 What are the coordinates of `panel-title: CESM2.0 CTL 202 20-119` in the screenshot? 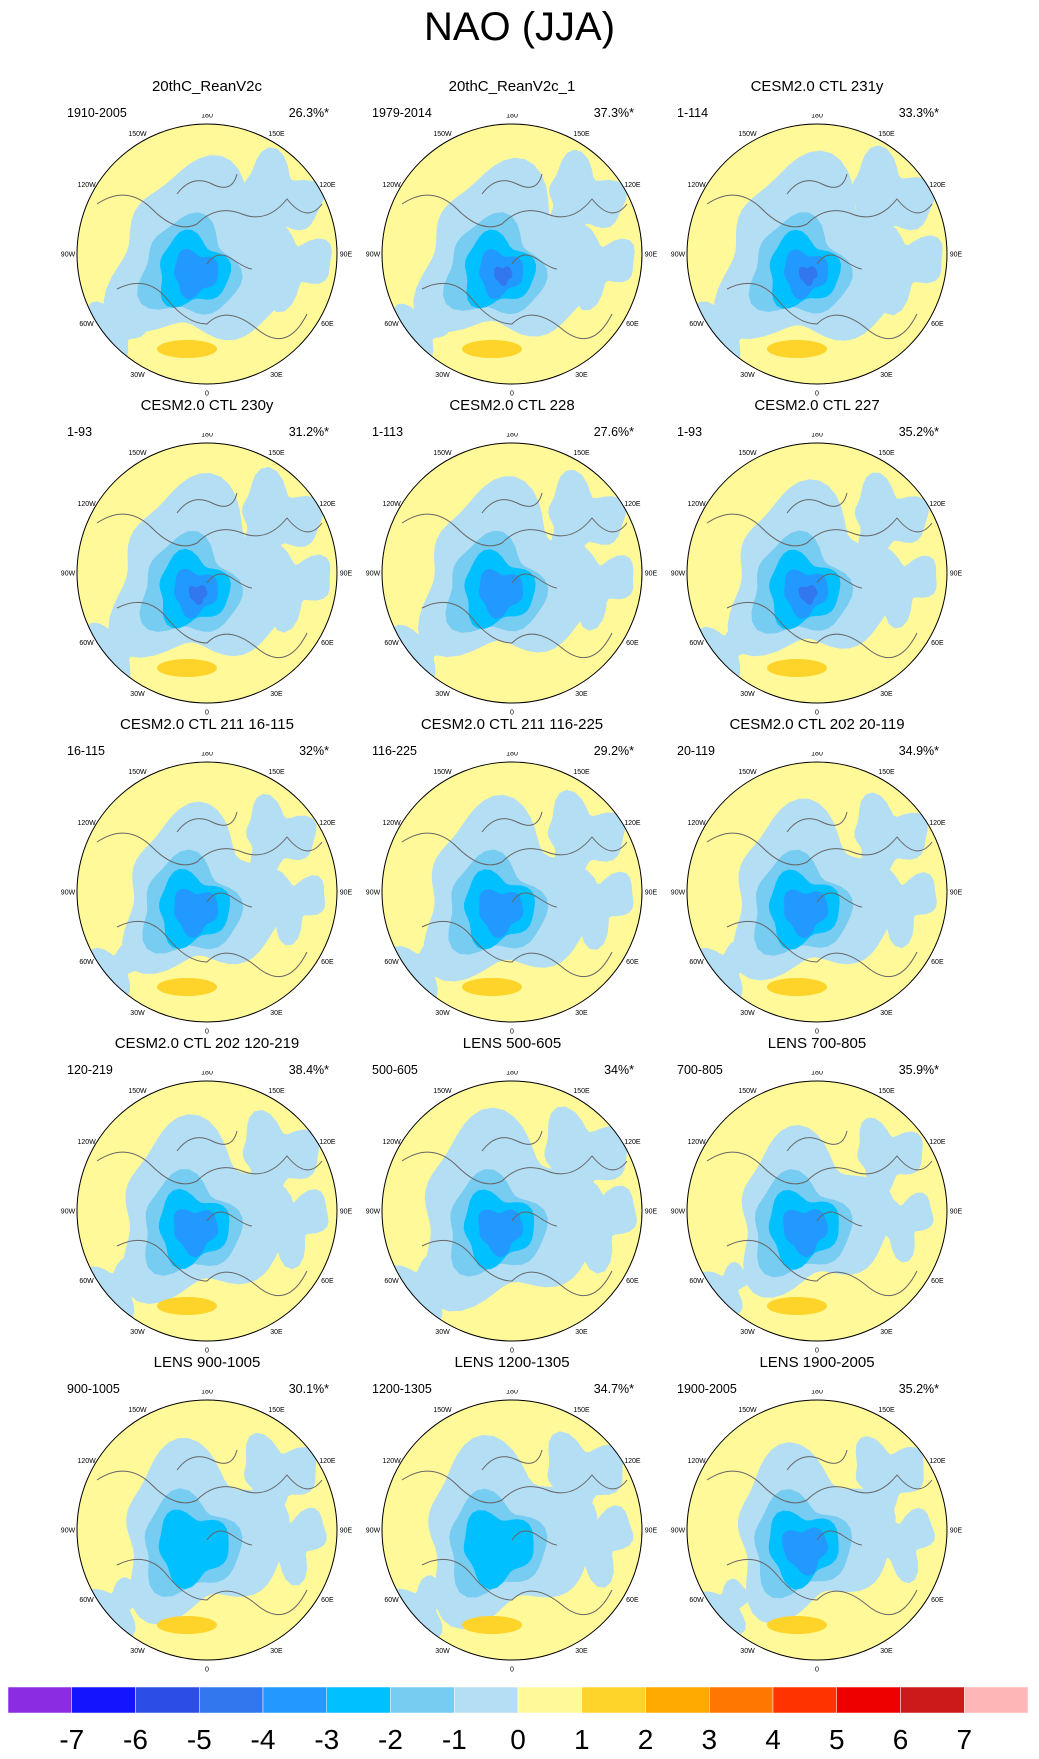 It's located at (817, 724).